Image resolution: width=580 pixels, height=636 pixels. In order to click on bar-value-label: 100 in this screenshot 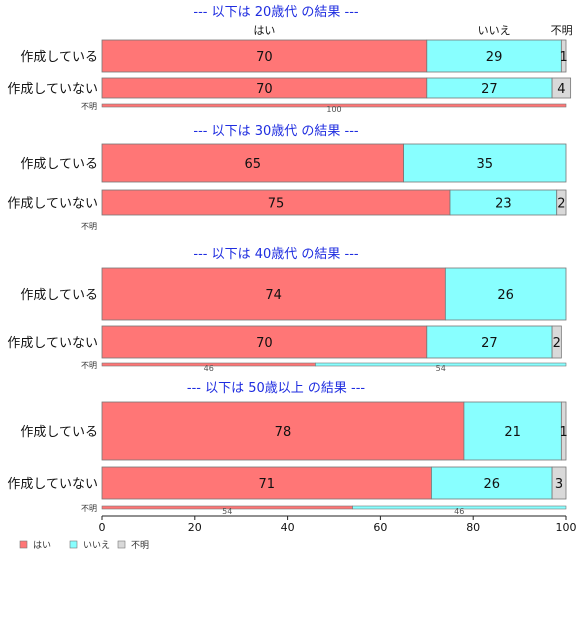, I will do `click(333, 109)`.